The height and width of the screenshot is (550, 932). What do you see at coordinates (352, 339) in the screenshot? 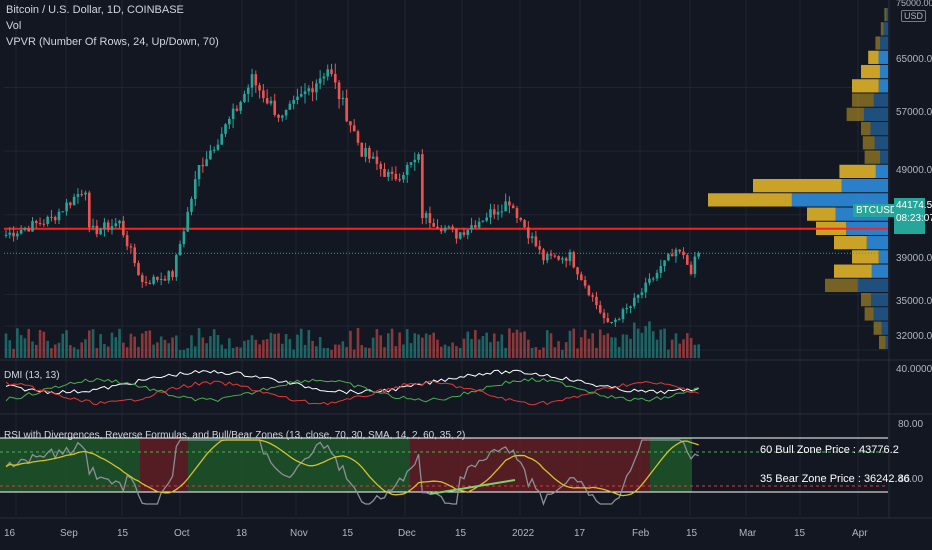
I see `volume-bars` at bounding box center [352, 339].